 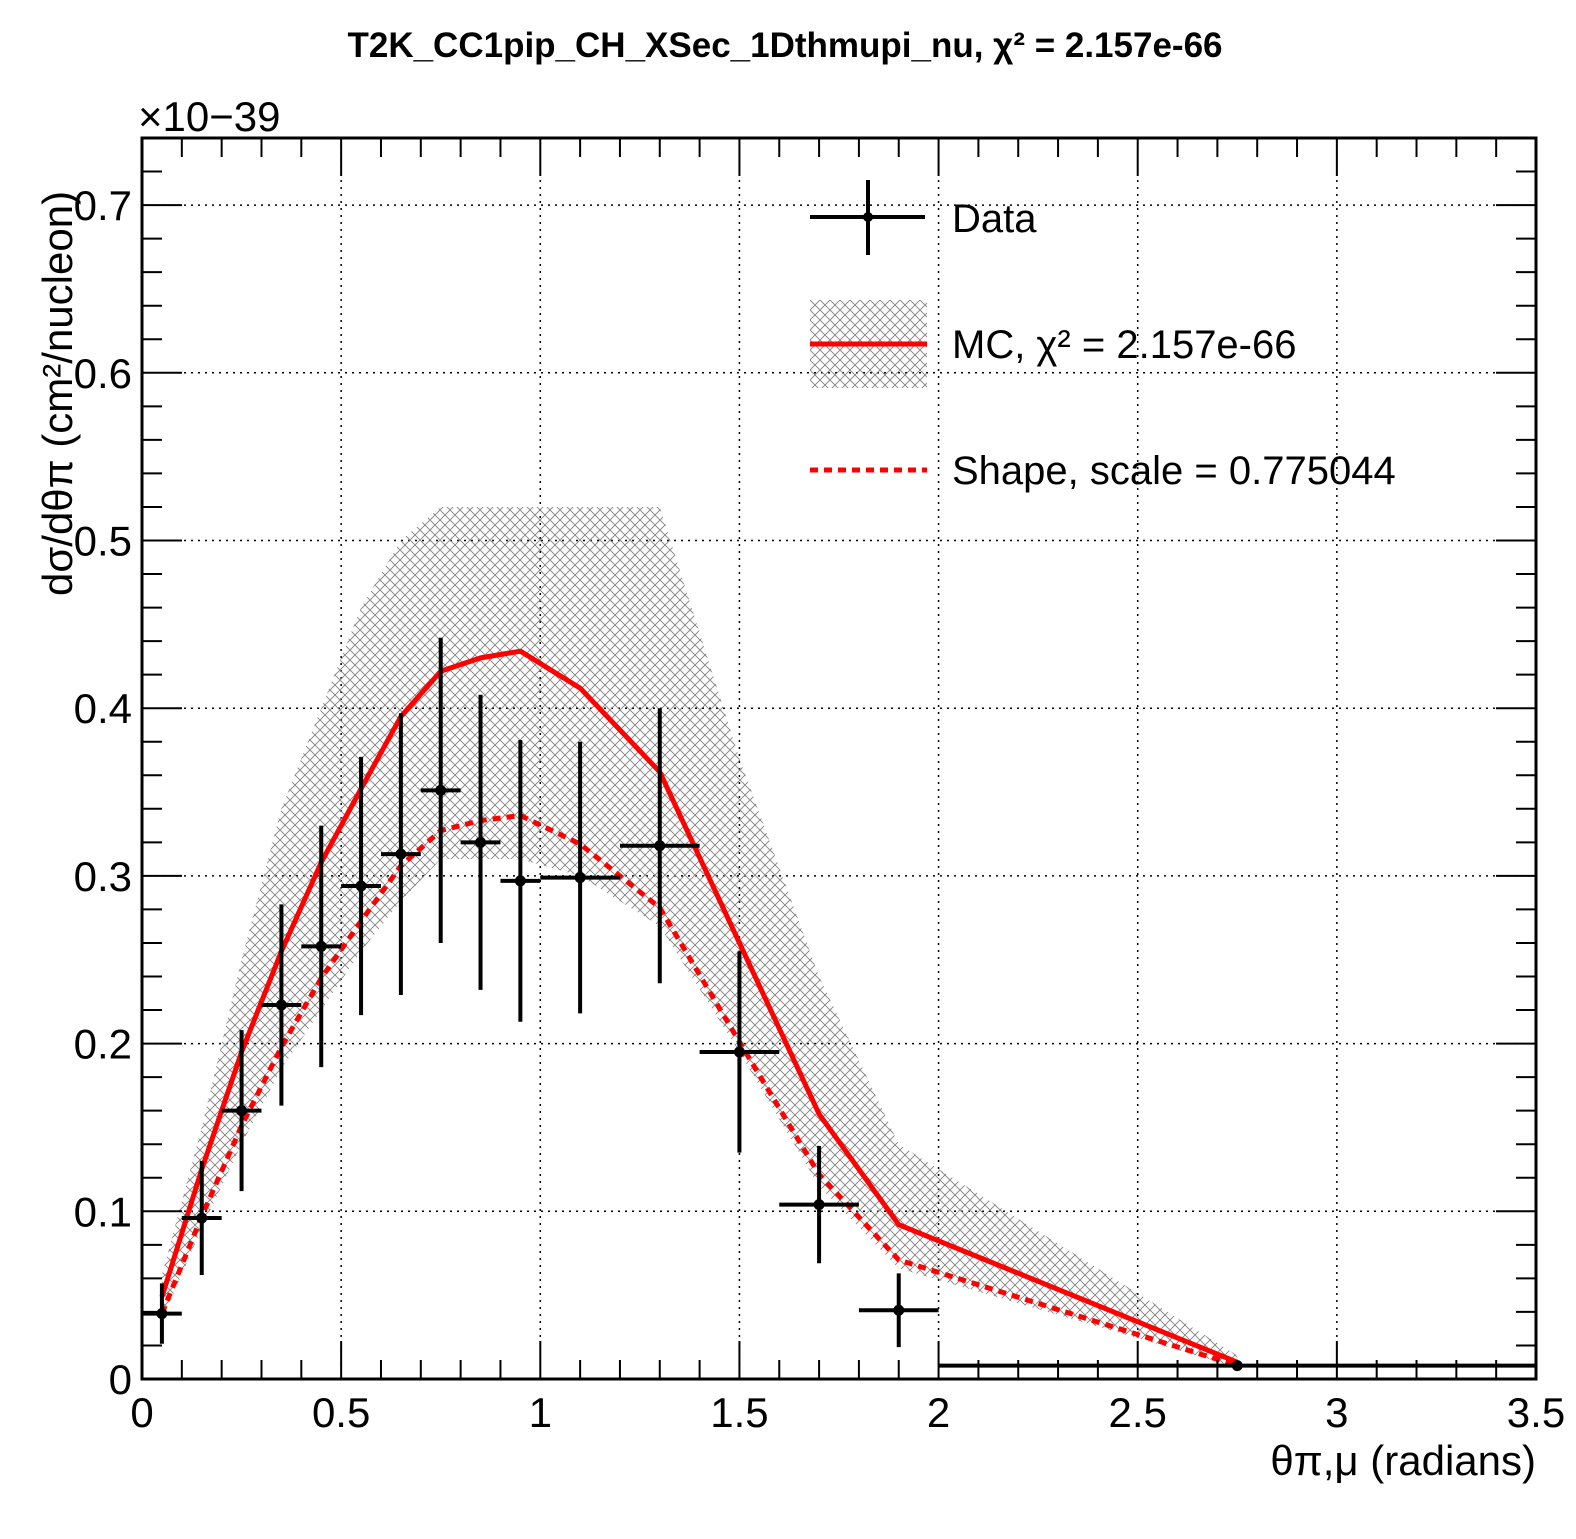 I want to click on y-tick-label: 0.4, so click(x=103, y=708).